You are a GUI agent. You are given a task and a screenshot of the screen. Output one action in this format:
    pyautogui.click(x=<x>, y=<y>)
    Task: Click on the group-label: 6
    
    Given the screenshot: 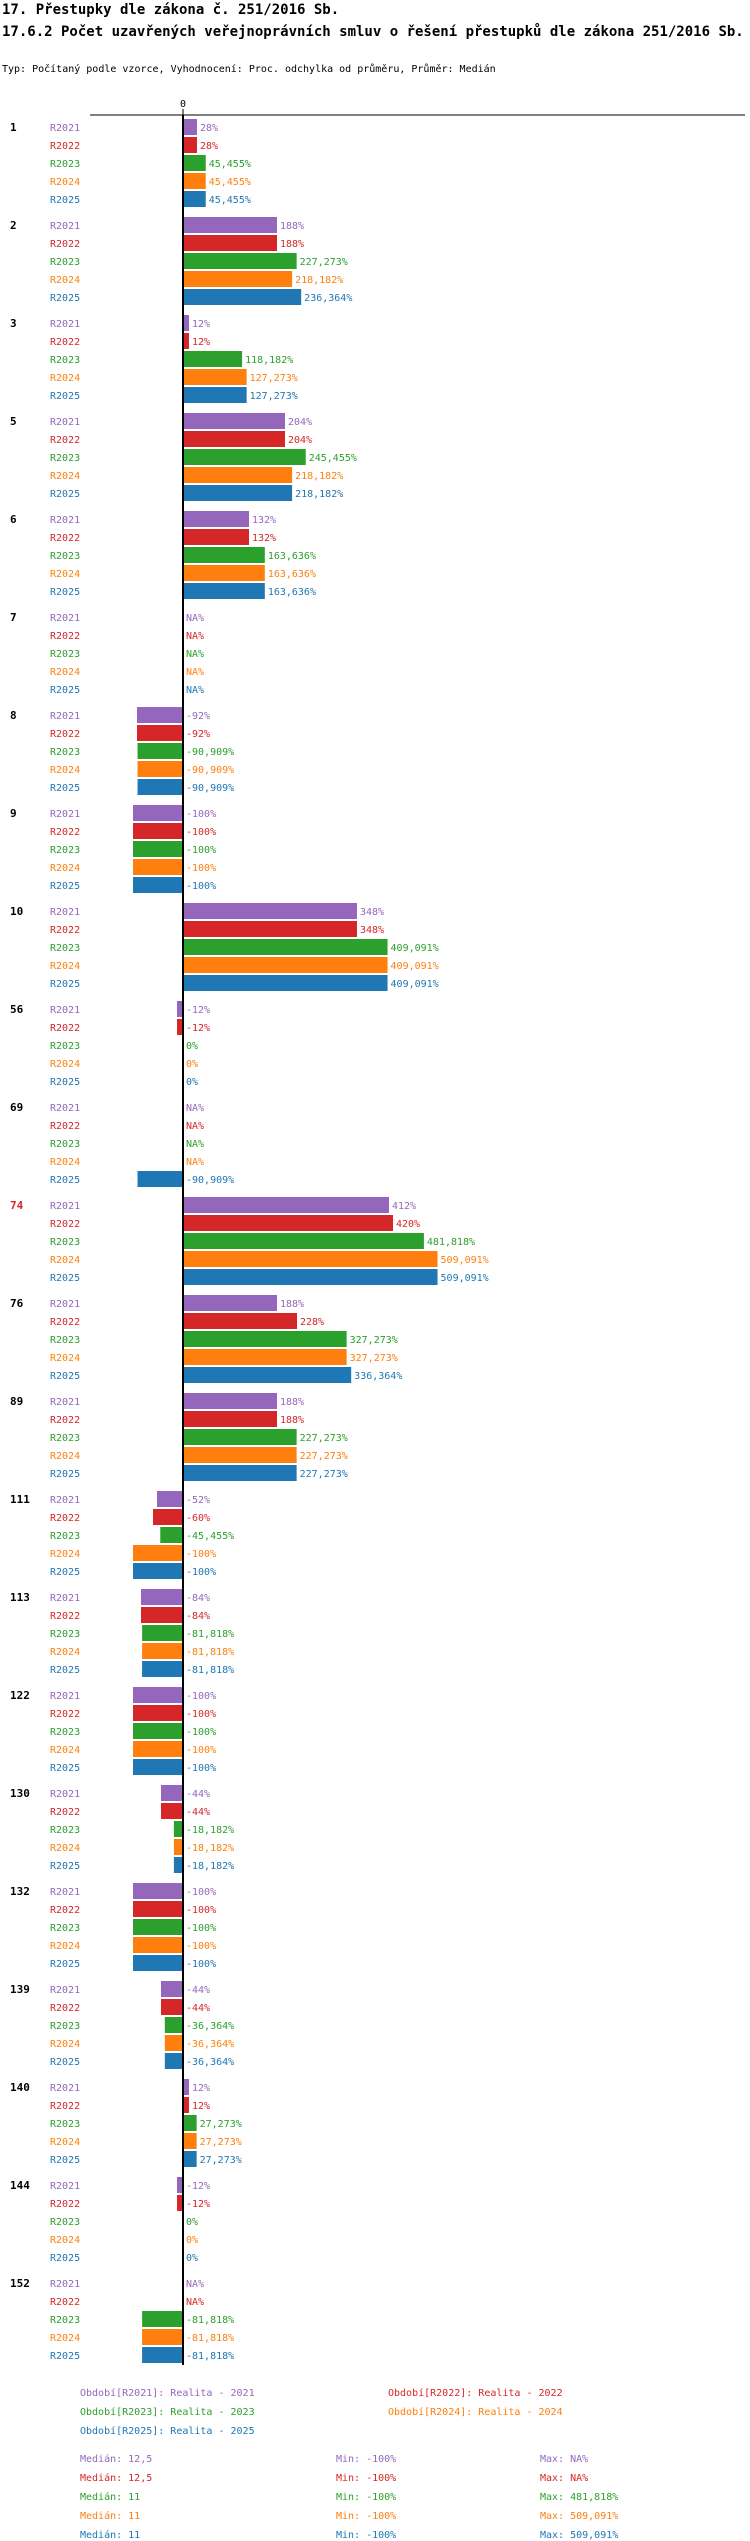 What is the action you would take?
    pyautogui.click(x=13, y=519)
    